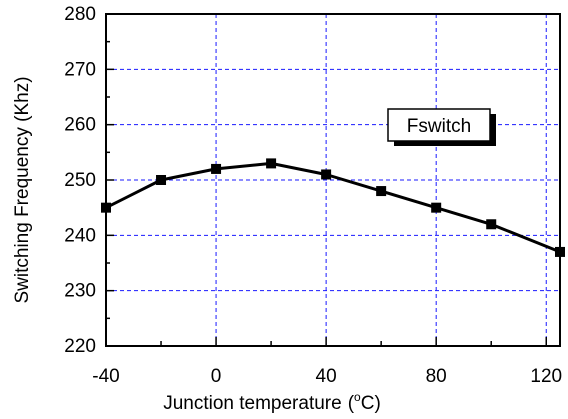  I want to click on x-axis-title: Junction temperature (oC), so click(272, 402).